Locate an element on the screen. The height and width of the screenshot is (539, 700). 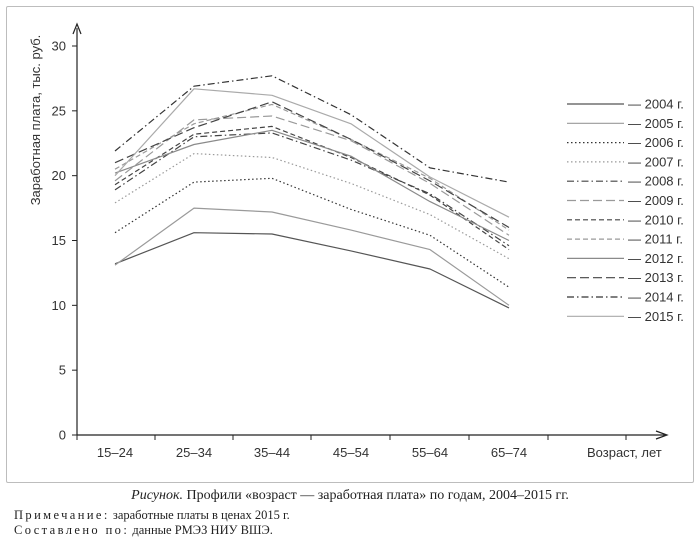
legend-label: — 2009 г. is located at coordinates (656, 200).